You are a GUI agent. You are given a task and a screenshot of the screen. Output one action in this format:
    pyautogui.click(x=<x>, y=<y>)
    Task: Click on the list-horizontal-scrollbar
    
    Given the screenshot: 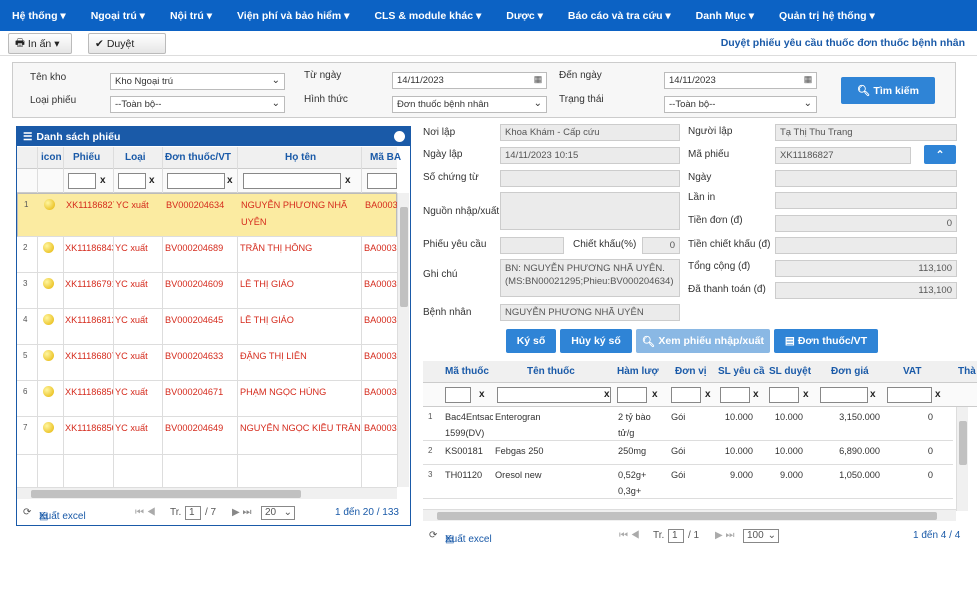 What is the action you would take?
    pyautogui.click(x=207, y=493)
    